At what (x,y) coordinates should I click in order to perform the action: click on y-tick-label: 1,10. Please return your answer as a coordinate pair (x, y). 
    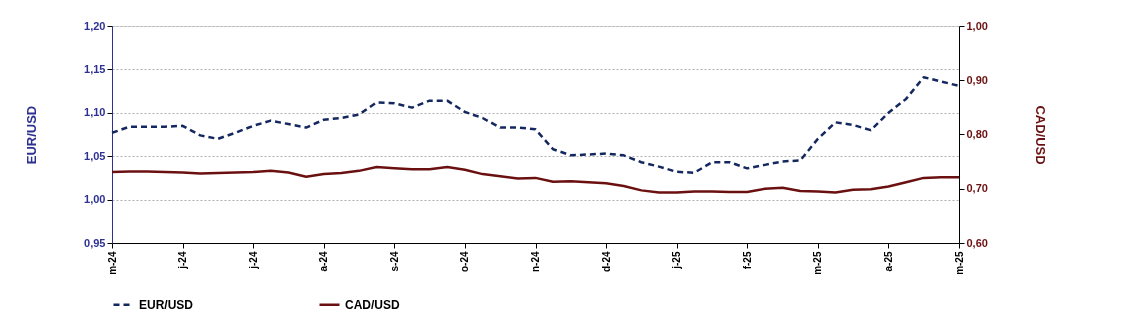
    Looking at the image, I should click on (95, 112).